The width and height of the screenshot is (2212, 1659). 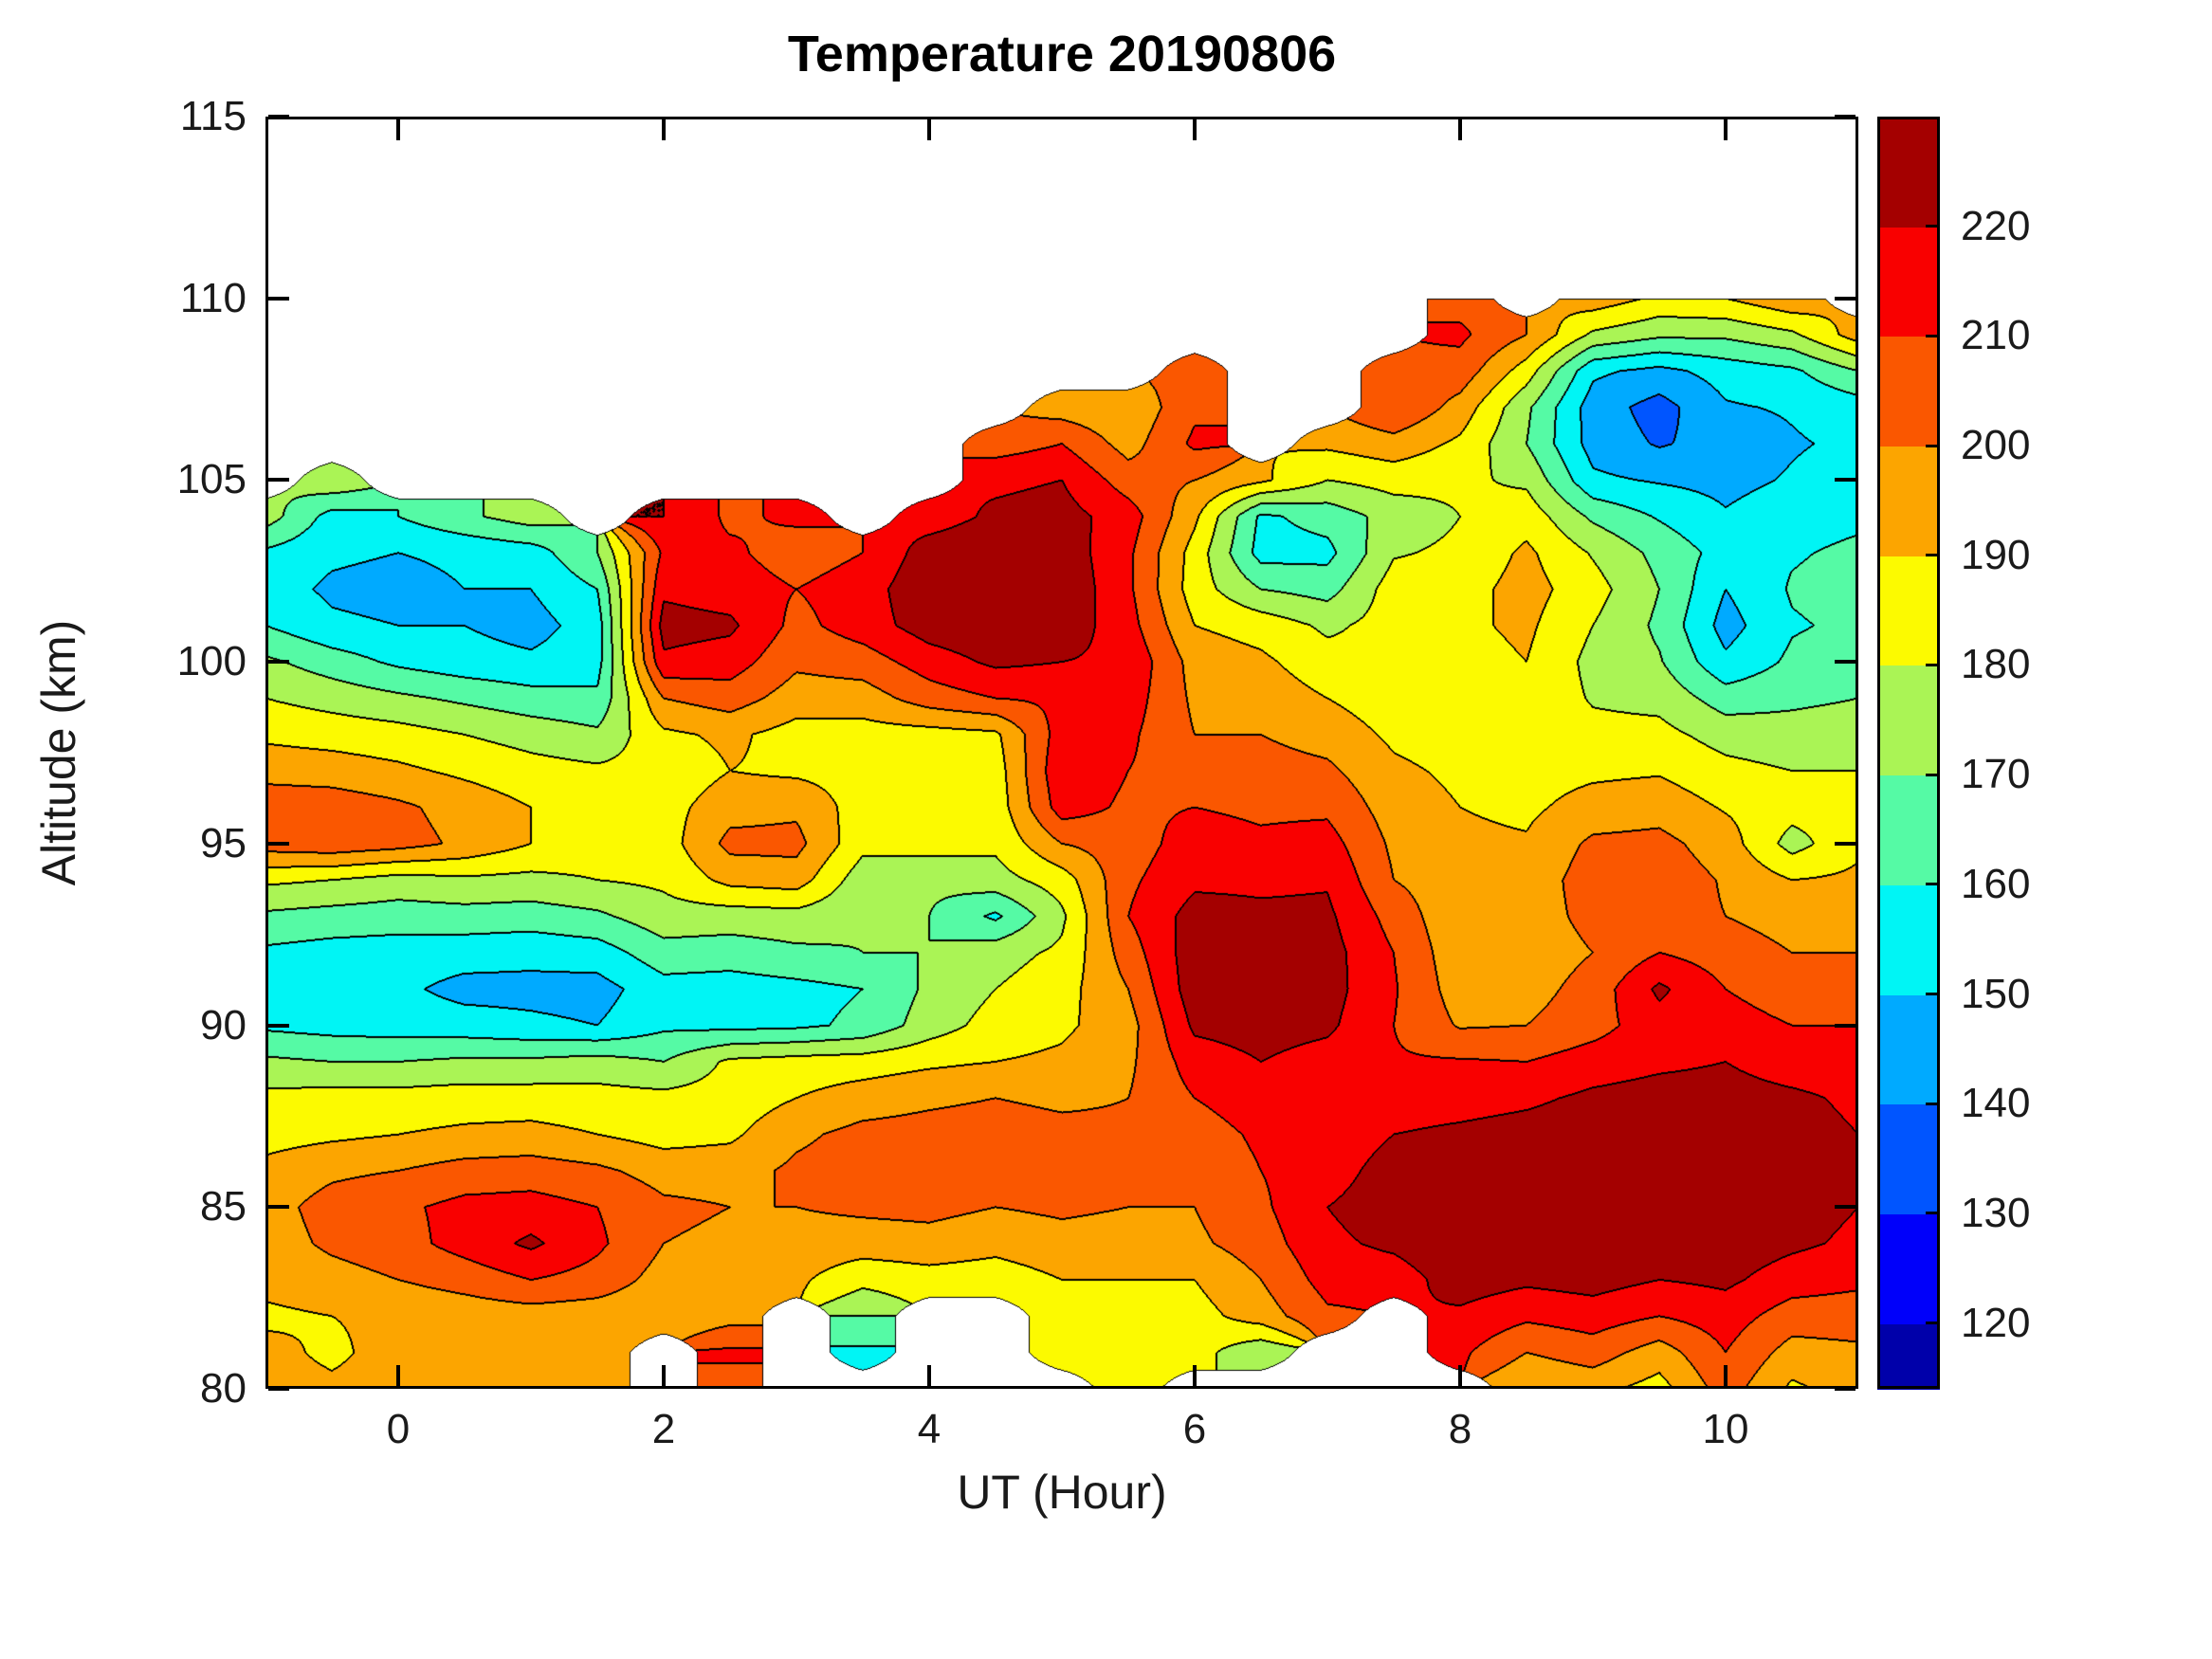 What do you see at coordinates (1062, 54) in the screenshot?
I see `chart-title: Temperature 20190806` at bounding box center [1062, 54].